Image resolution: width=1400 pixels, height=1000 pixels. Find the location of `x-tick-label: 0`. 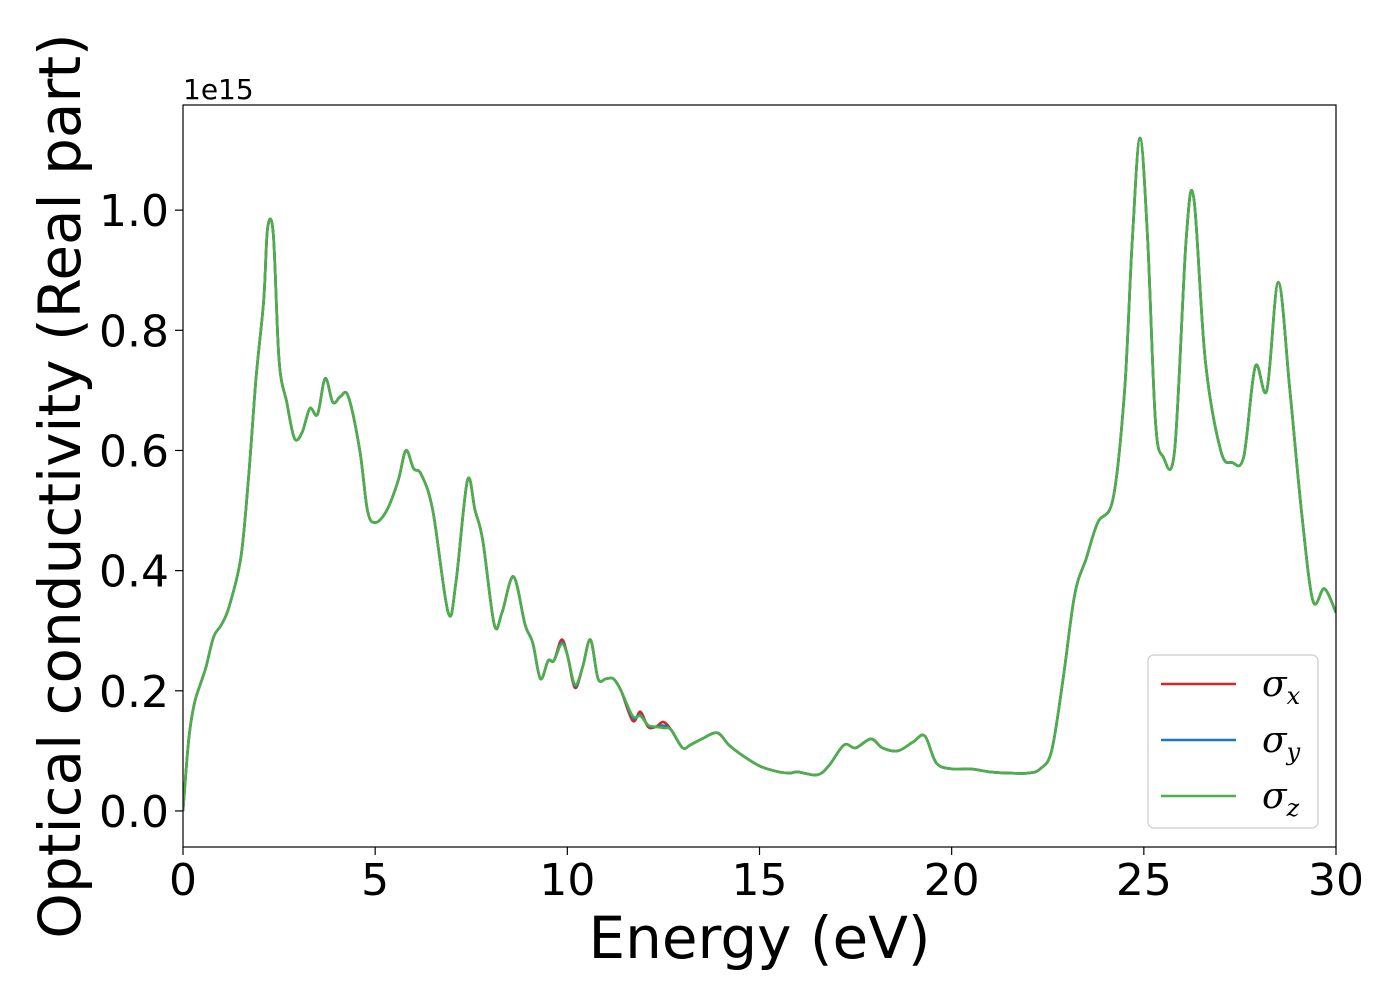

x-tick-label: 0 is located at coordinates (183, 880).